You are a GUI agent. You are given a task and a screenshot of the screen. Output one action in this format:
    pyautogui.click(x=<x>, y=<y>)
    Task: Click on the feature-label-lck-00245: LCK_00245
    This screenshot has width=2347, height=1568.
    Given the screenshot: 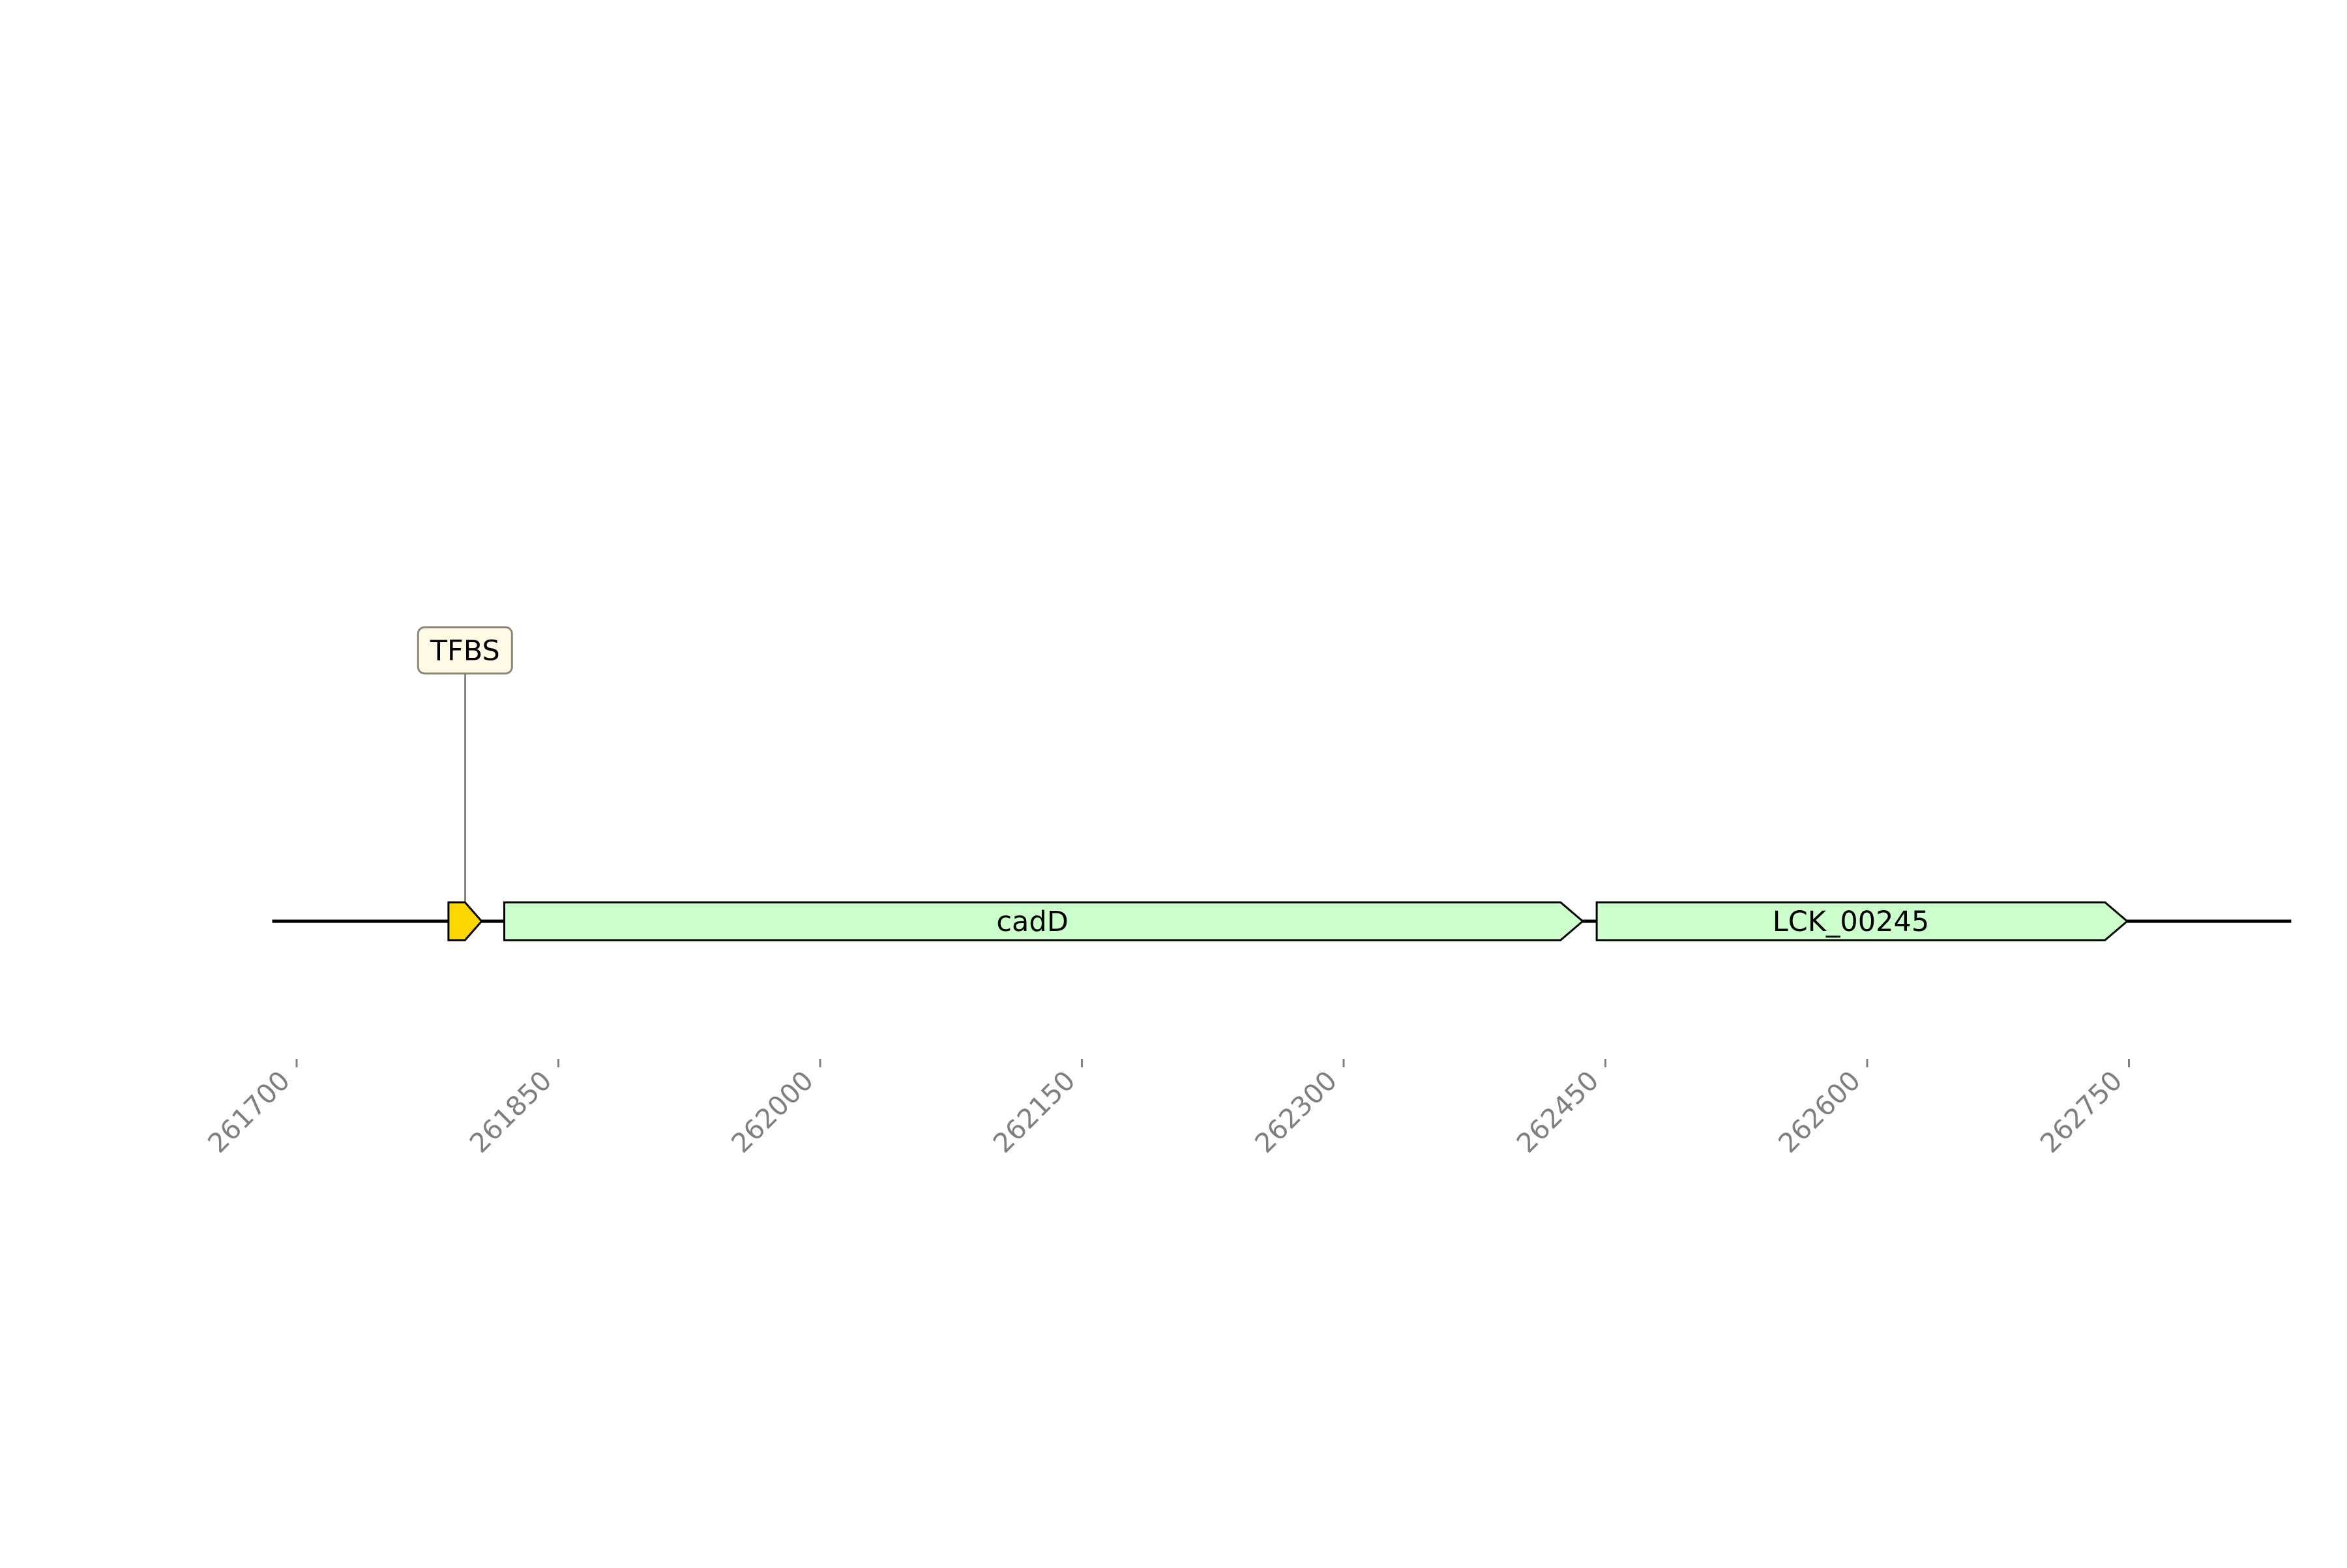 What is the action you would take?
    pyautogui.click(x=1851, y=922)
    